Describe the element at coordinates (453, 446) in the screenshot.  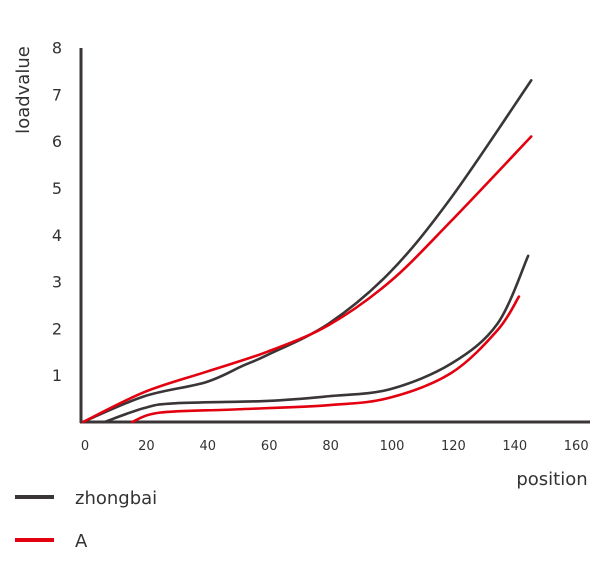
I see `x-tick-label: 120` at that location.